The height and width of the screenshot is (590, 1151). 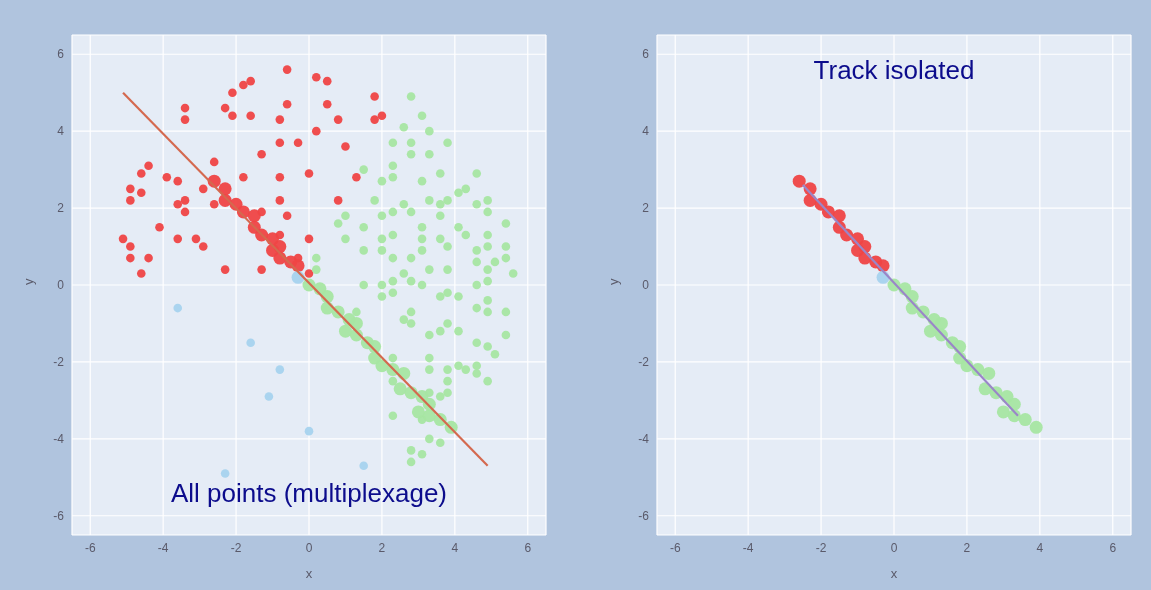 I want to click on annotation: All points (multiplexage), so click(x=309, y=493).